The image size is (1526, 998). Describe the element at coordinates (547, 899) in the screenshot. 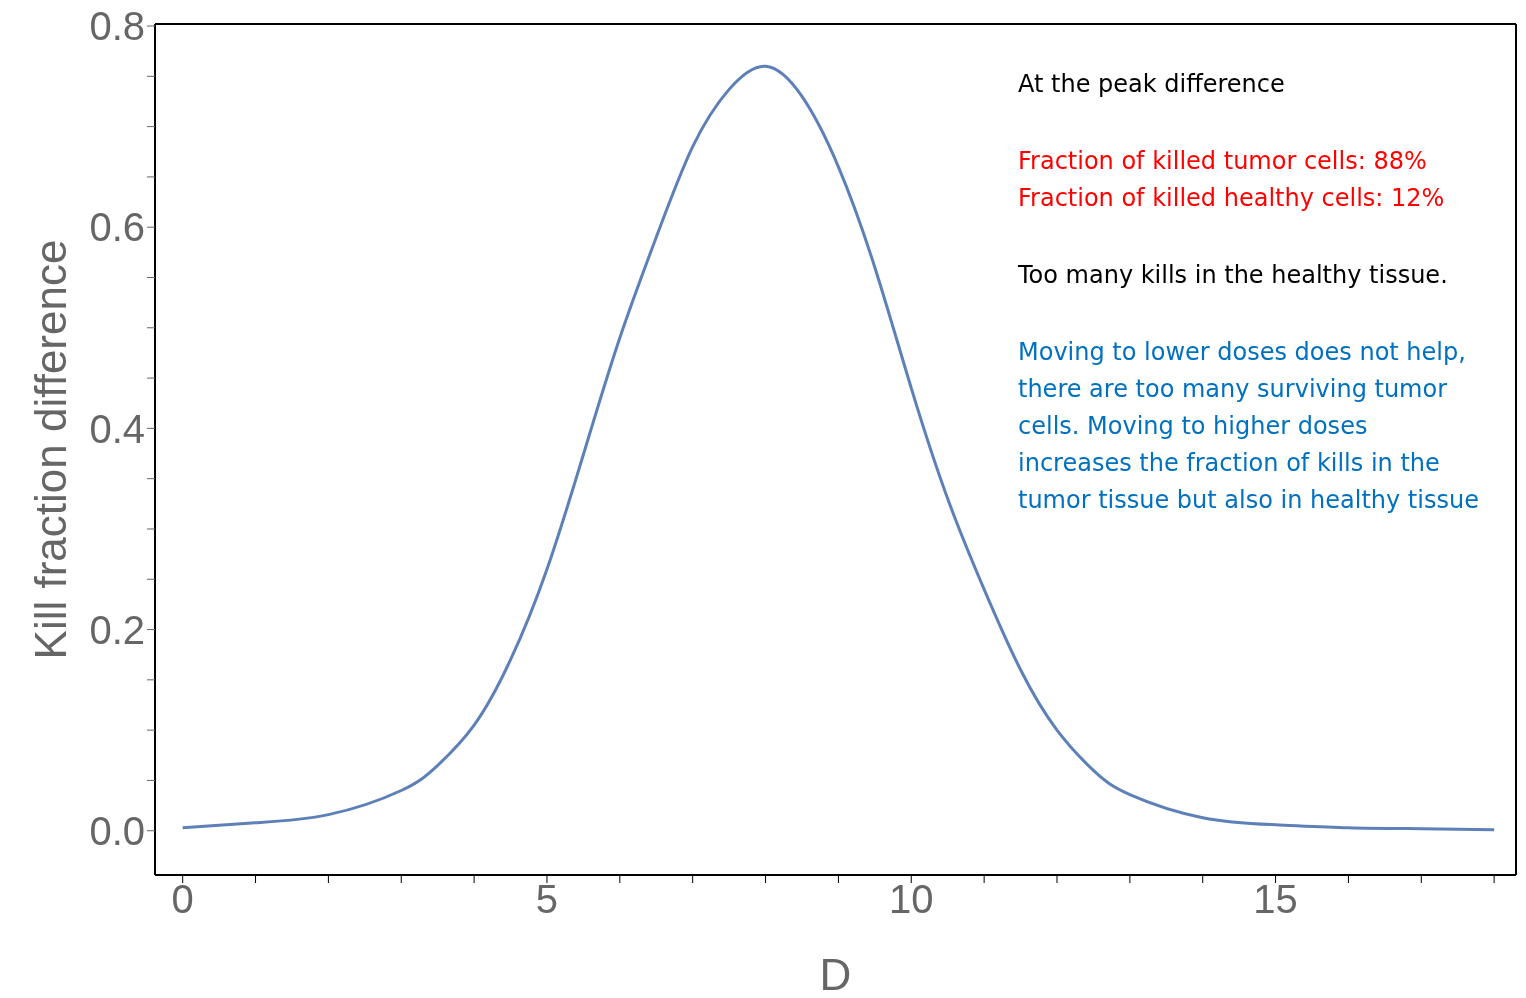

I see `x-tick-label: 5` at that location.